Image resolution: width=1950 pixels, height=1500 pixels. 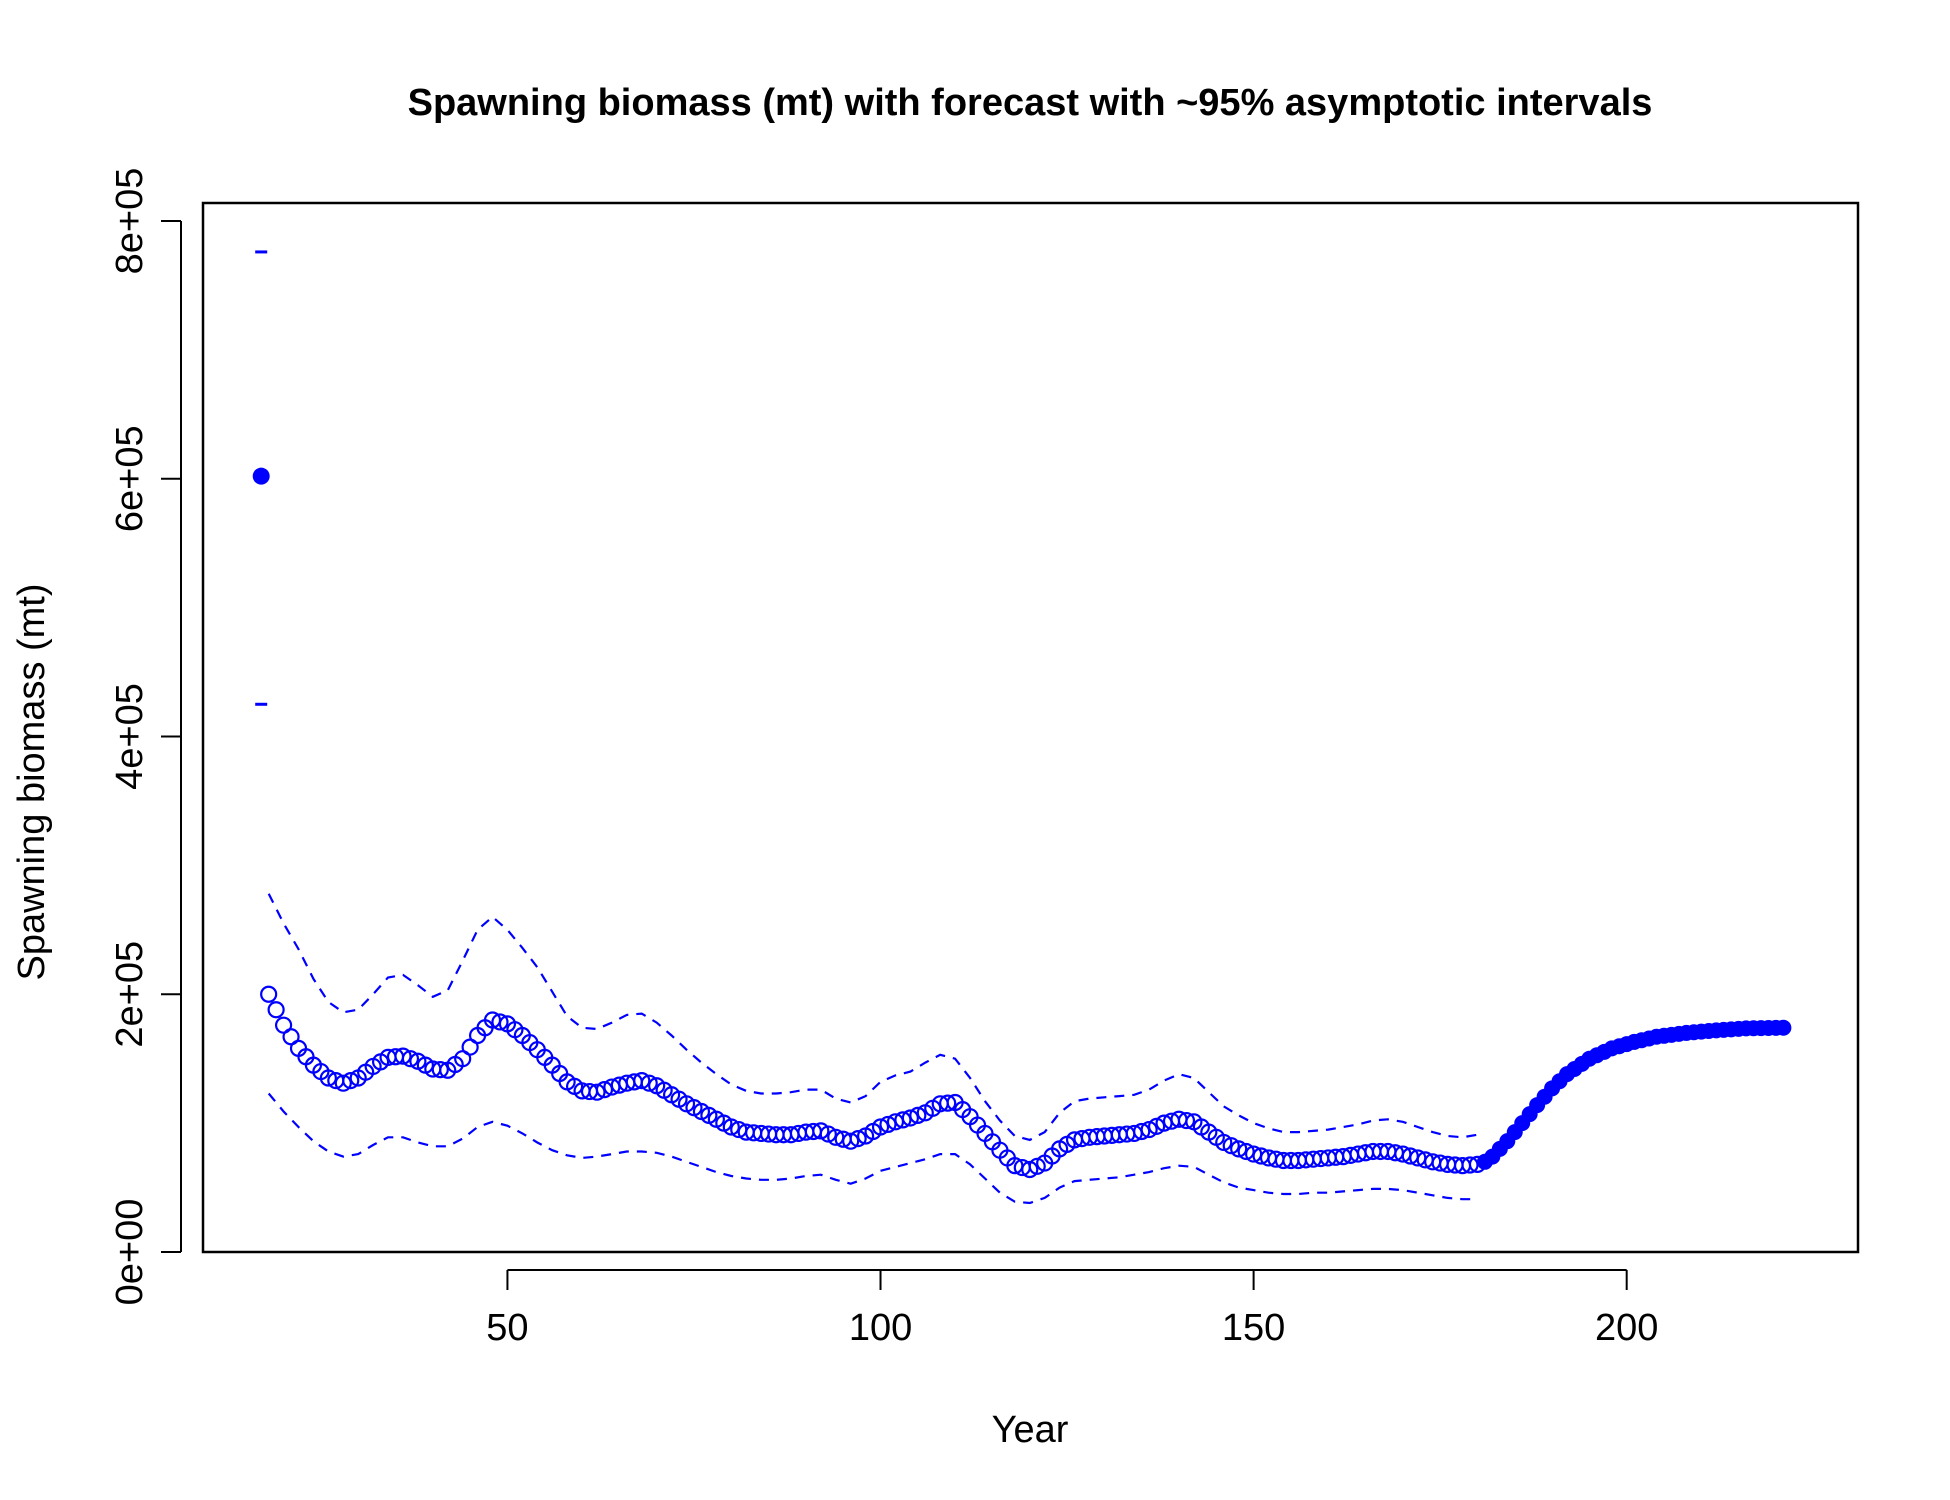 I want to click on y-tick-label: 4e+05, so click(x=130, y=736).